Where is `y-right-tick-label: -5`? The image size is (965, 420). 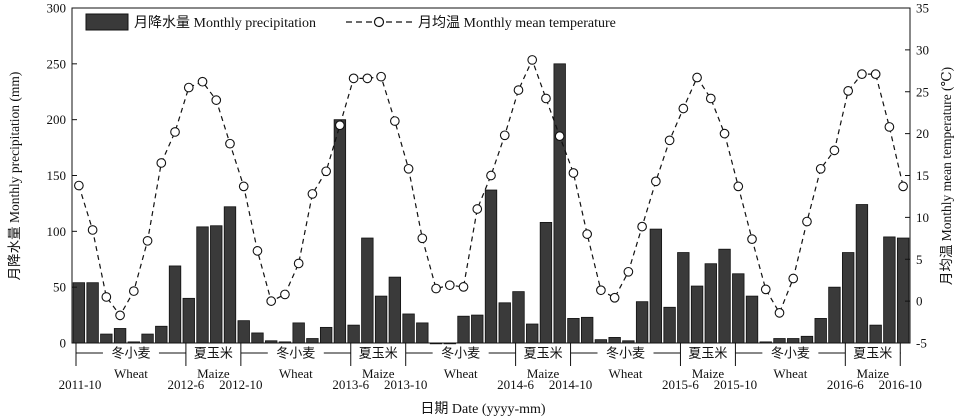
y-right-tick-label: -5 is located at coordinates (921, 343).